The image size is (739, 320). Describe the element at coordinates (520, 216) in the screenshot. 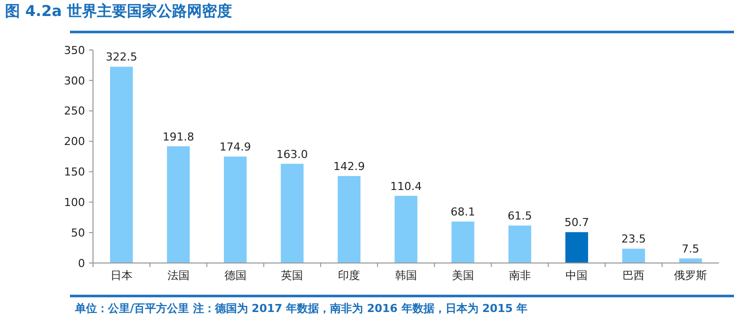

I see `data-label: 61.5` at that location.